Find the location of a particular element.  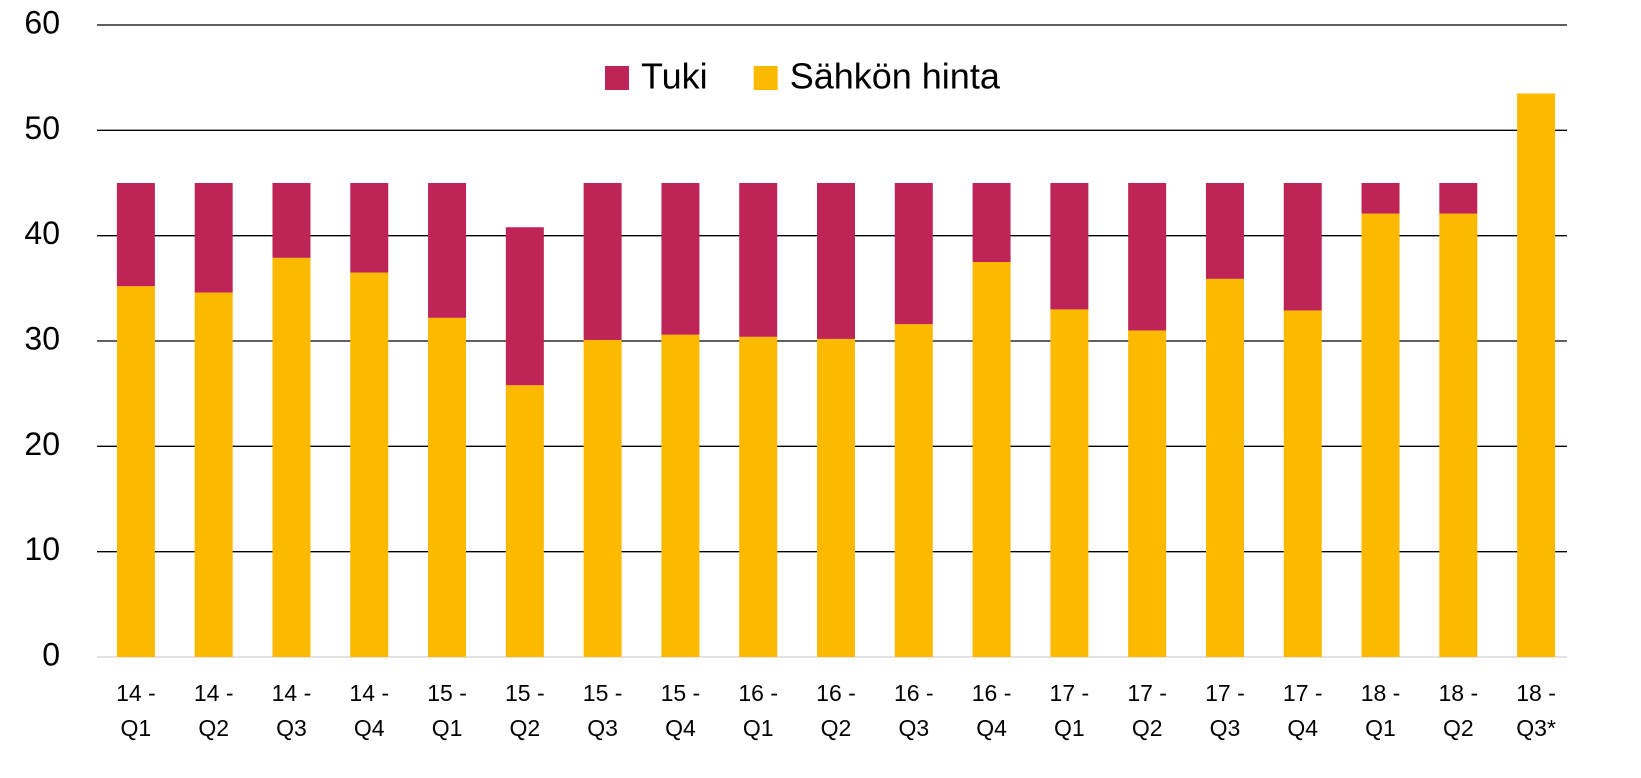

legend-label: Sähkön hinta is located at coordinates (895, 76).